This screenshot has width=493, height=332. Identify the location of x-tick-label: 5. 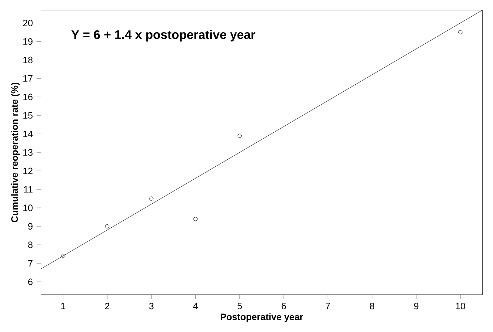
(240, 306).